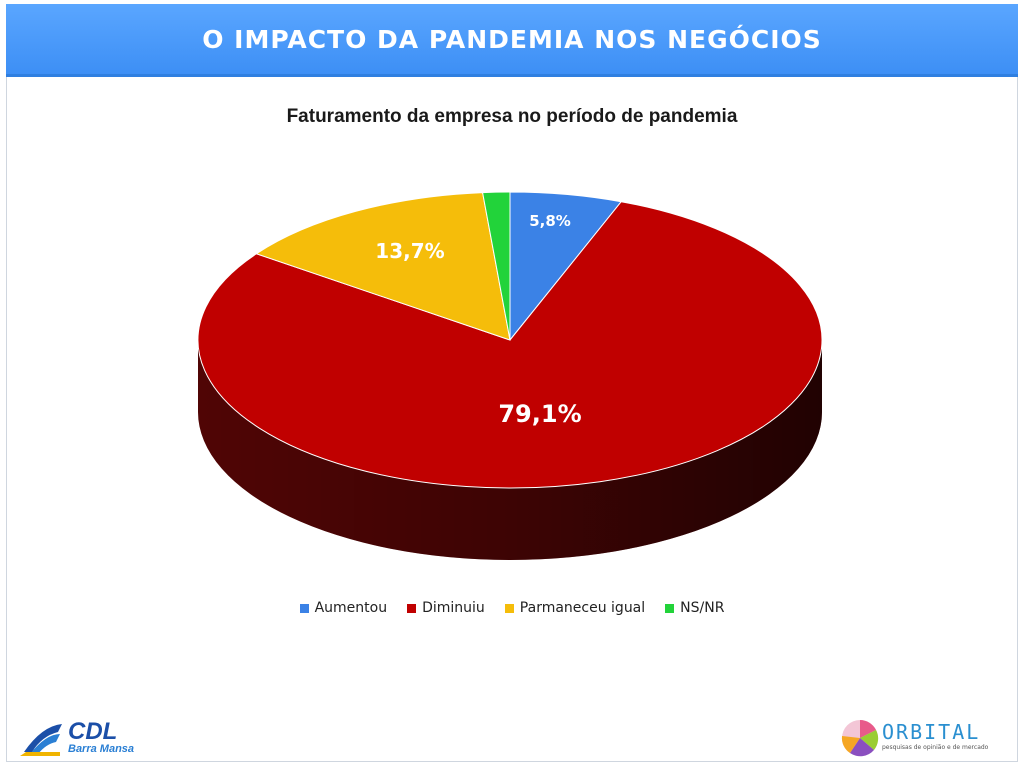 The height and width of the screenshot is (766, 1024). What do you see at coordinates (509, 608) in the screenshot?
I see `legend-swatch-parmaneceu-igual` at bounding box center [509, 608].